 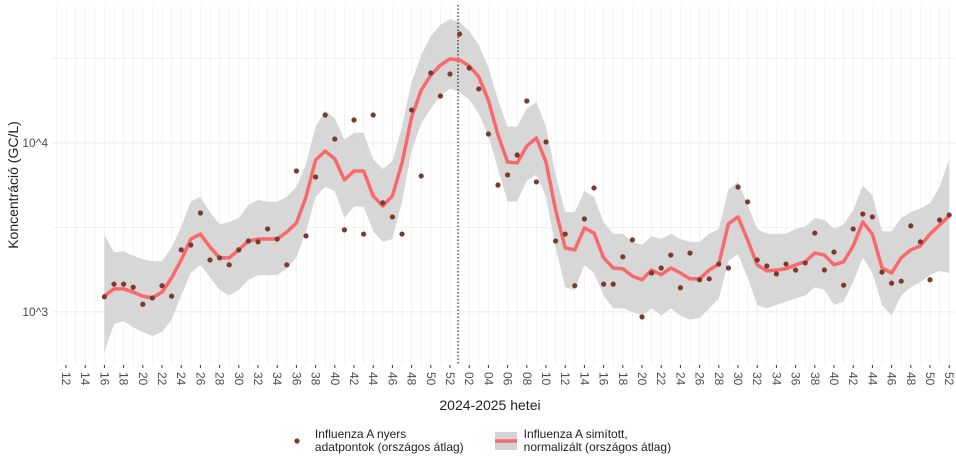 What do you see at coordinates (546, 379) in the screenshot?
I see `x-tick-label: 10` at bounding box center [546, 379].